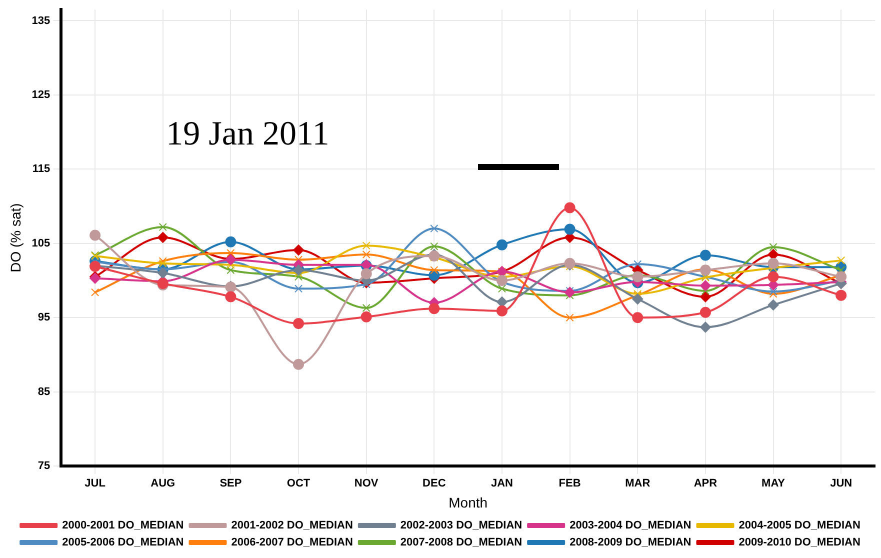 The width and height of the screenshot is (881, 558). What do you see at coordinates (799, 542) in the screenshot?
I see `legend-label: 2009-2010 DO_MEDIAN` at bounding box center [799, 542].